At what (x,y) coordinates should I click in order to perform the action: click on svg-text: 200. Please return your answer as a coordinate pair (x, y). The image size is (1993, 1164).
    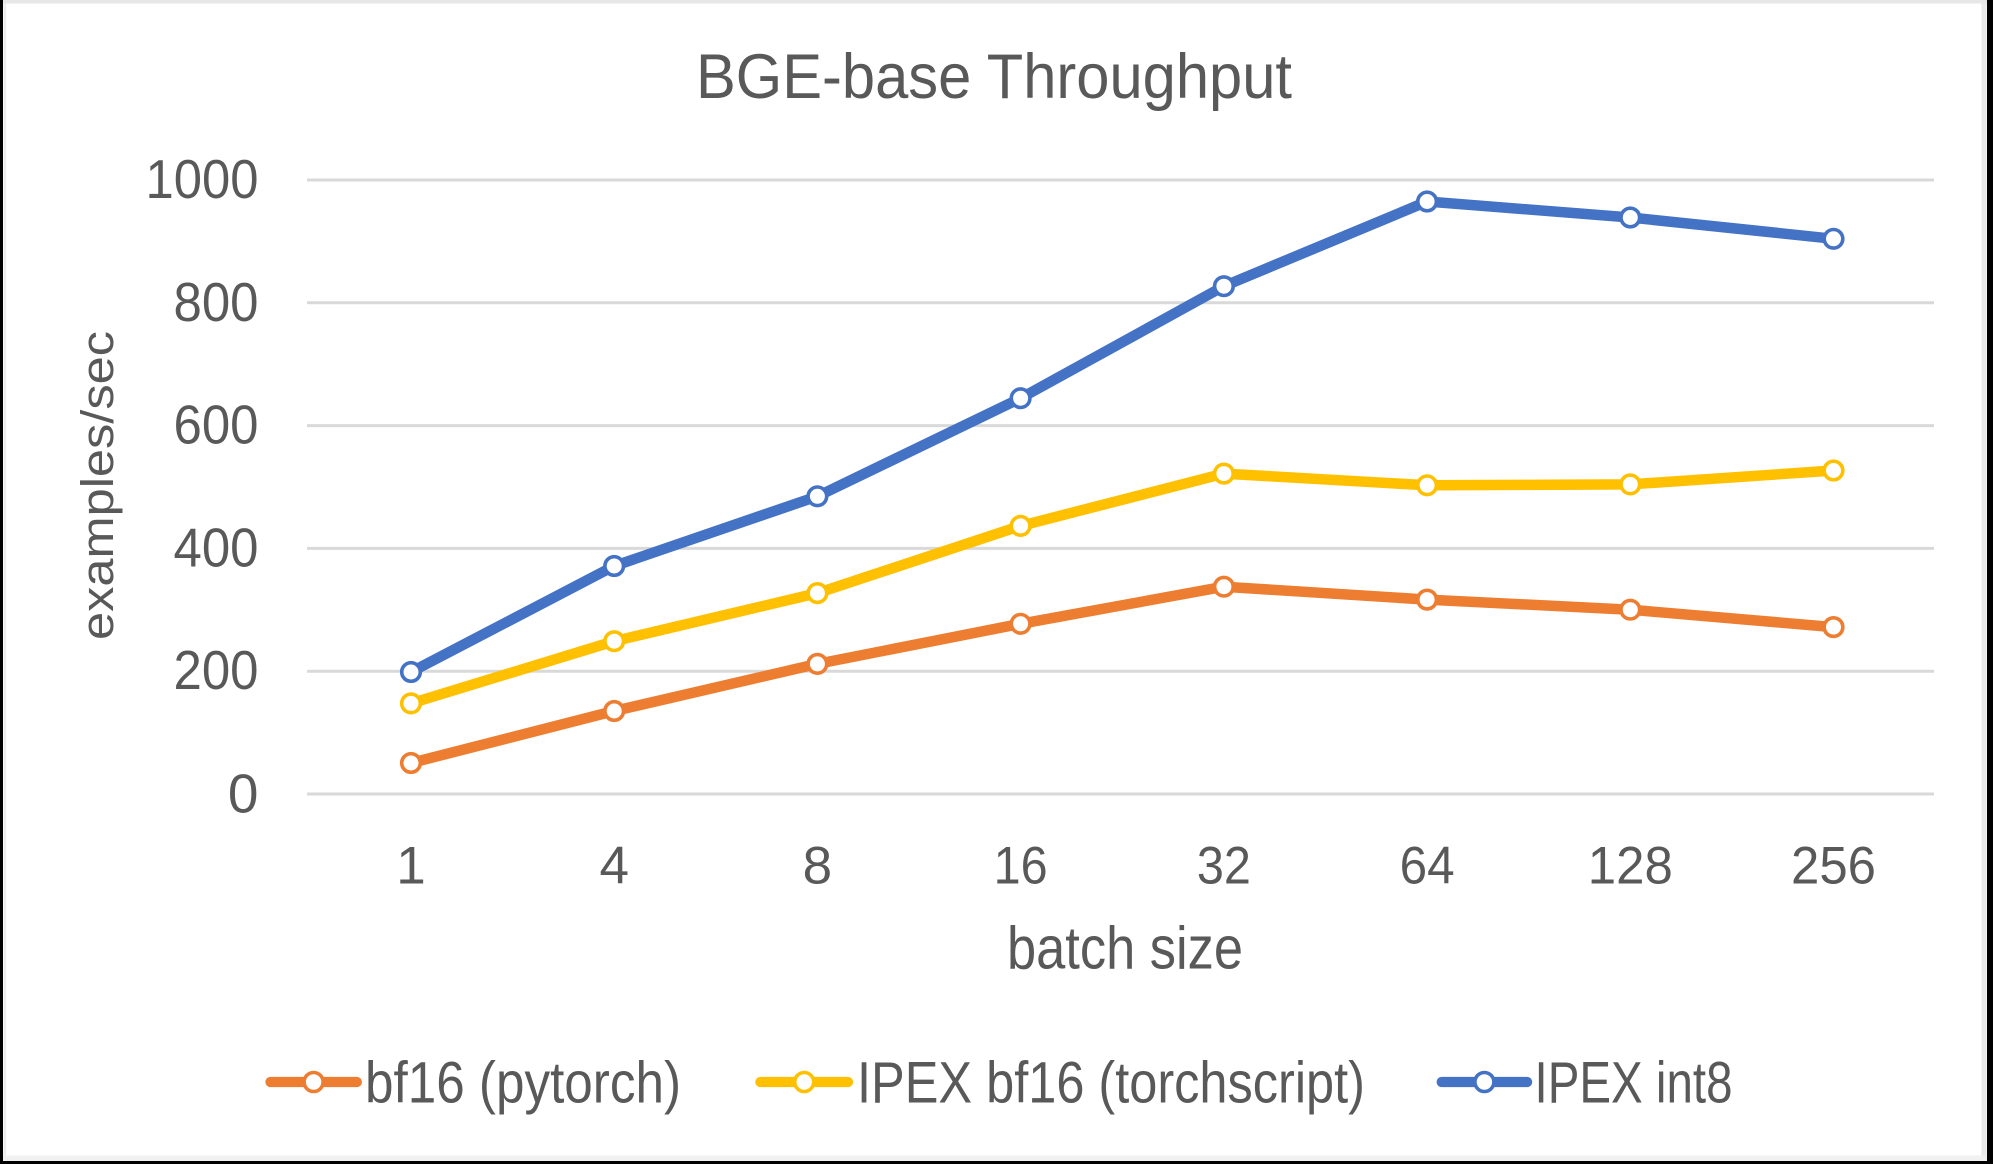
    Looking at the image, I should click on (216, 670).